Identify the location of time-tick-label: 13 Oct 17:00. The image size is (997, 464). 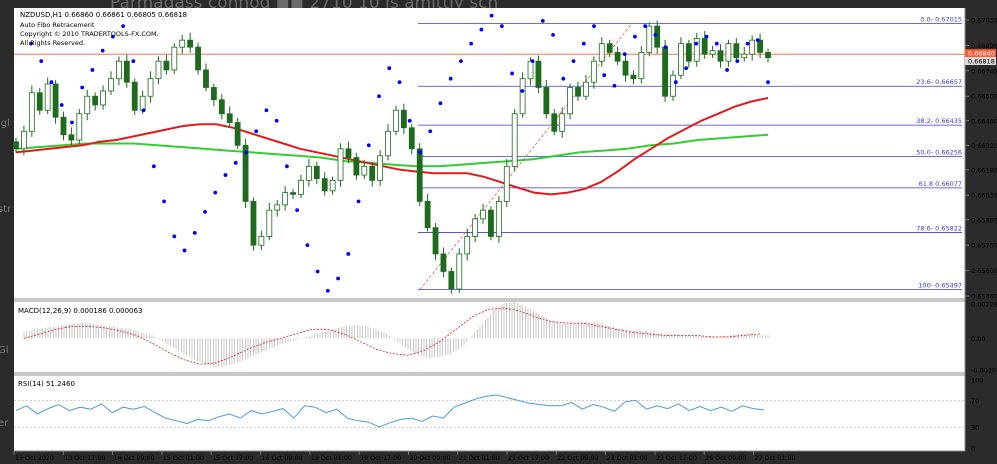
(84, 458).